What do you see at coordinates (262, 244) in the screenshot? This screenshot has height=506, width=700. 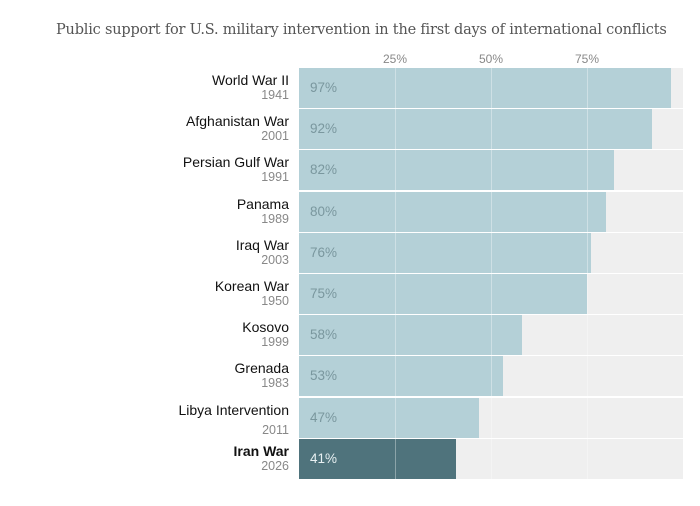 I see `category-name: Iraq War` at bounding box center [262, 244].